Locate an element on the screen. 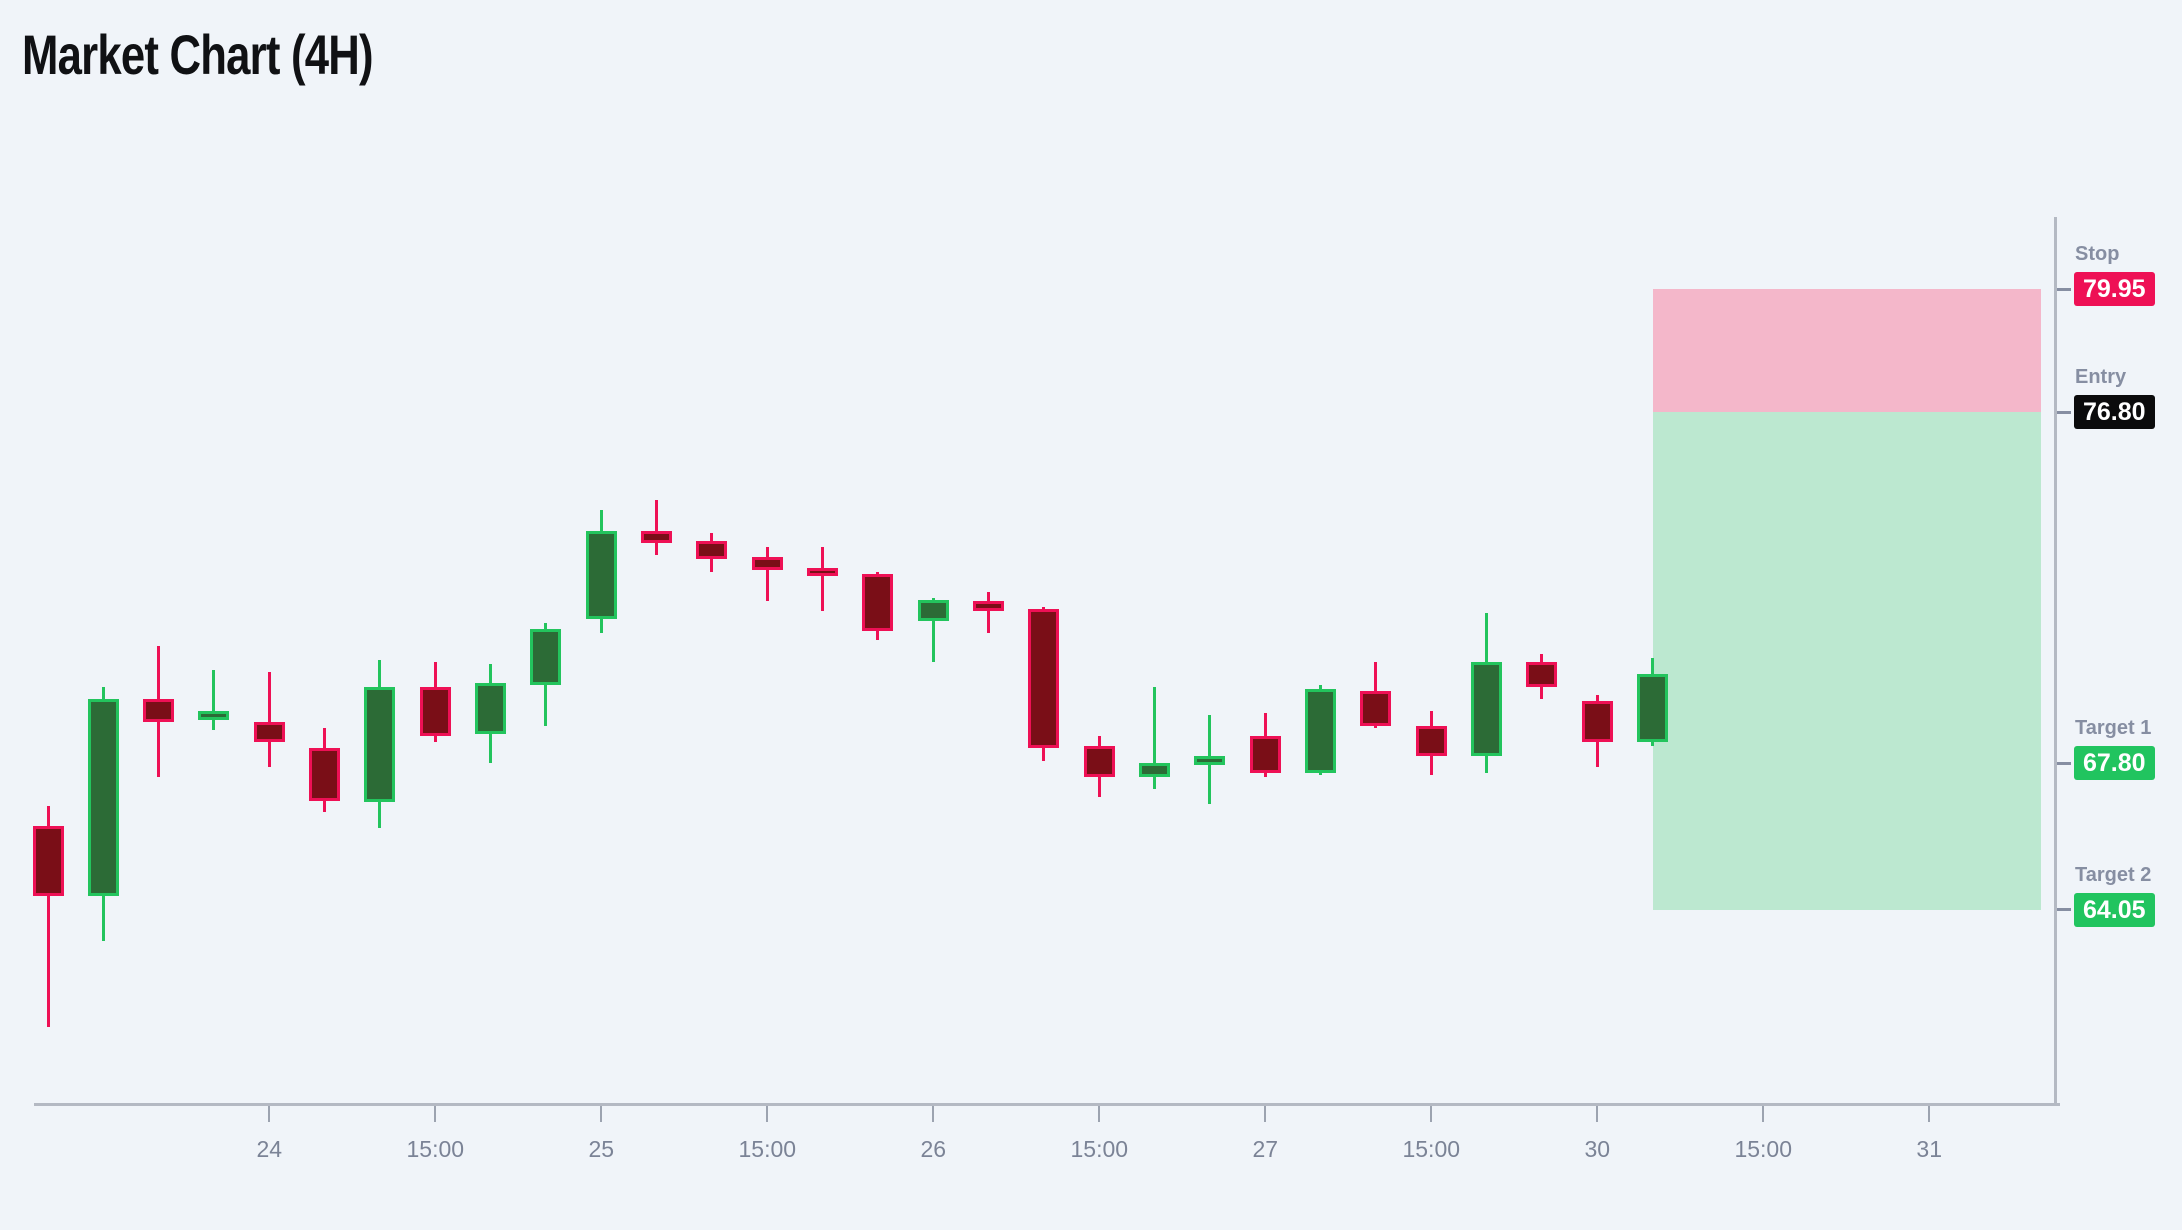 The width and height of the screenshot is (2182, 1230). level-label-target: Target 1 is located at coordinates (2113, 728).